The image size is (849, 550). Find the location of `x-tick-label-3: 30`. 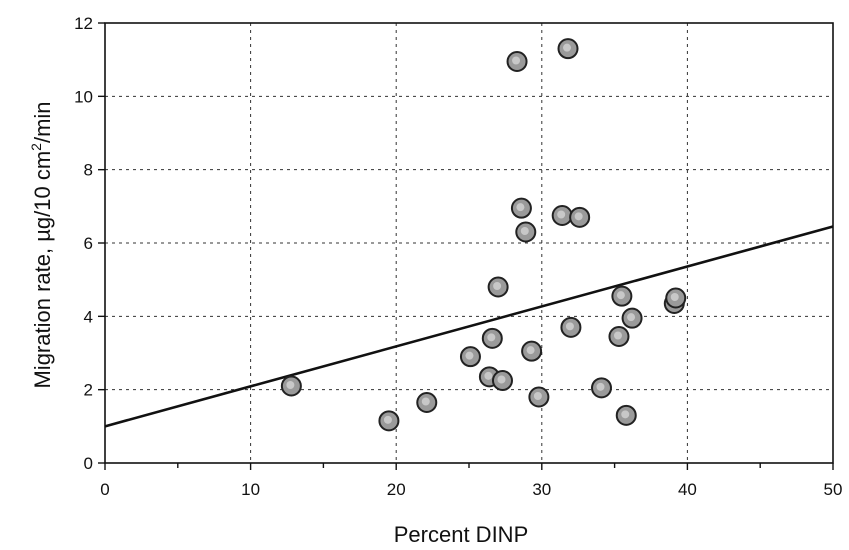

x-tick-label-3: 30 is located at coordinates (541, 489).